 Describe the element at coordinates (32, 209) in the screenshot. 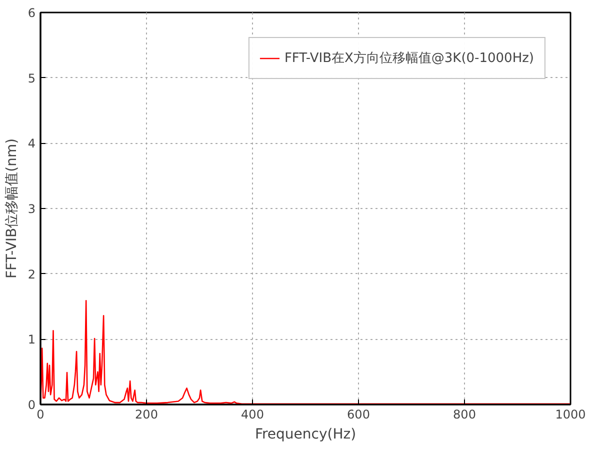

I see `y-tick-label: 3` at that location.